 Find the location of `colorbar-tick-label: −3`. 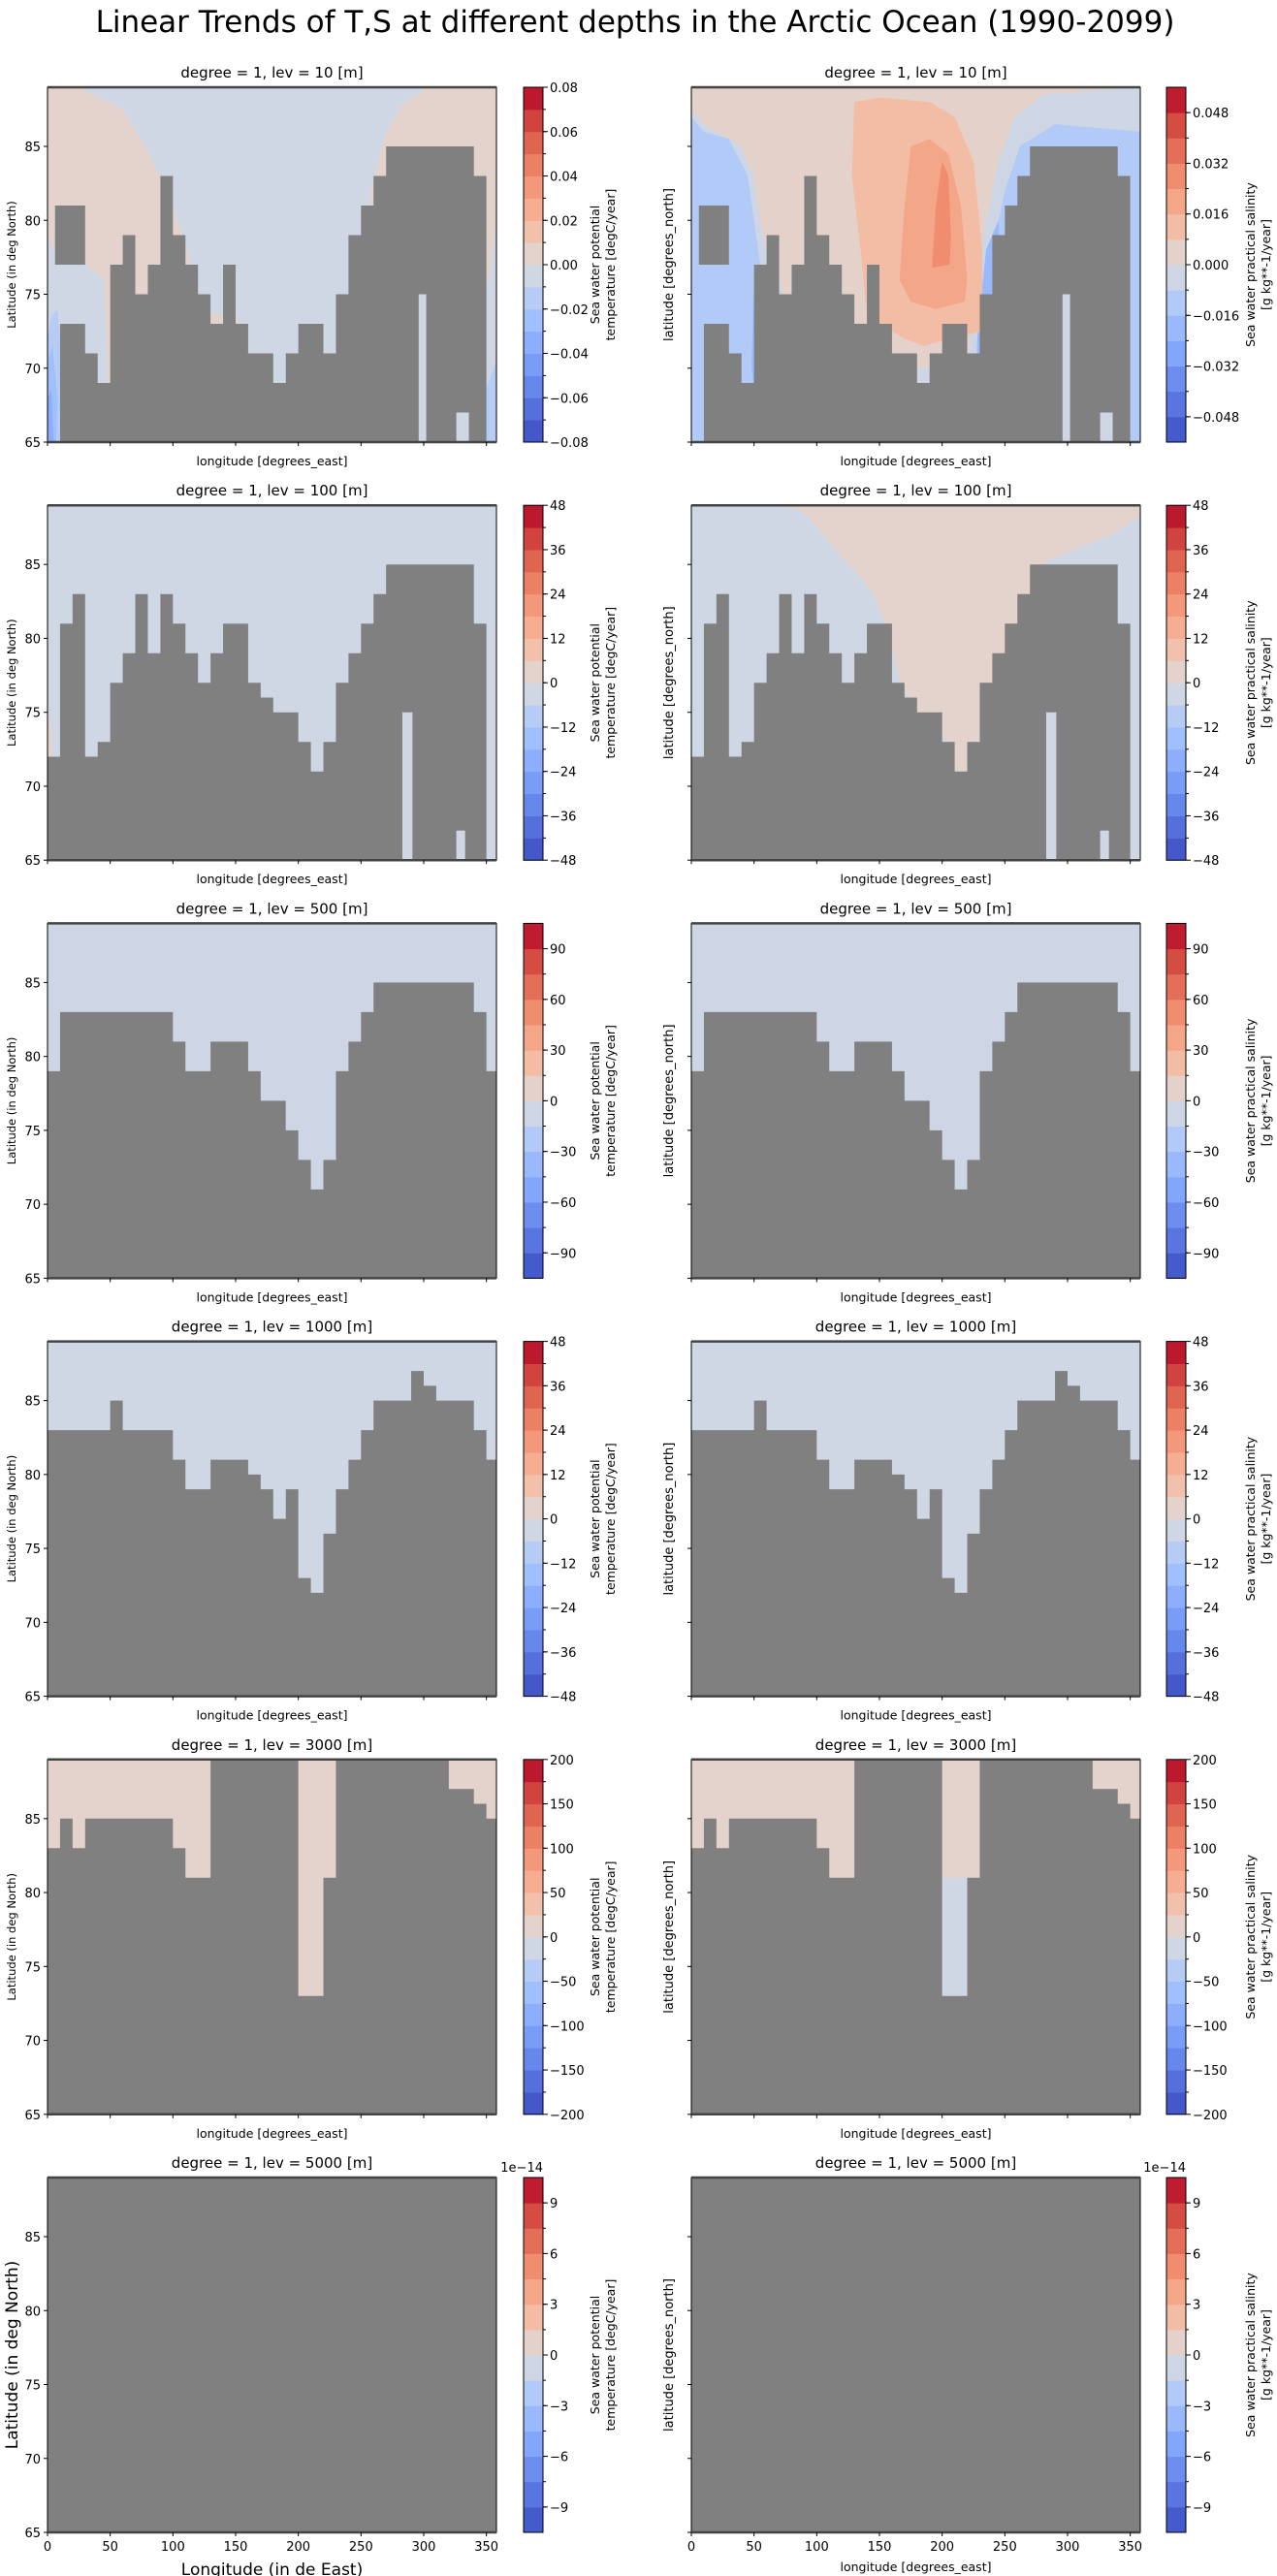

colorbar-tick-label: −3 is located at coordinates (559, 2407).